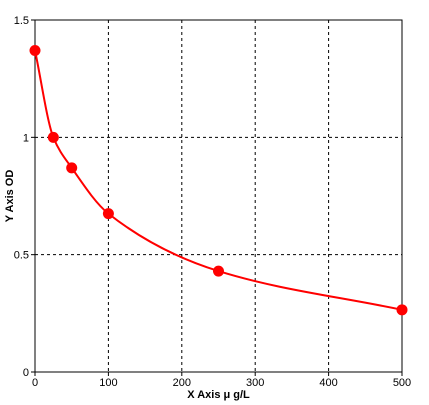  I want to click on y-tick-label: 0.5, so click(21, 256).